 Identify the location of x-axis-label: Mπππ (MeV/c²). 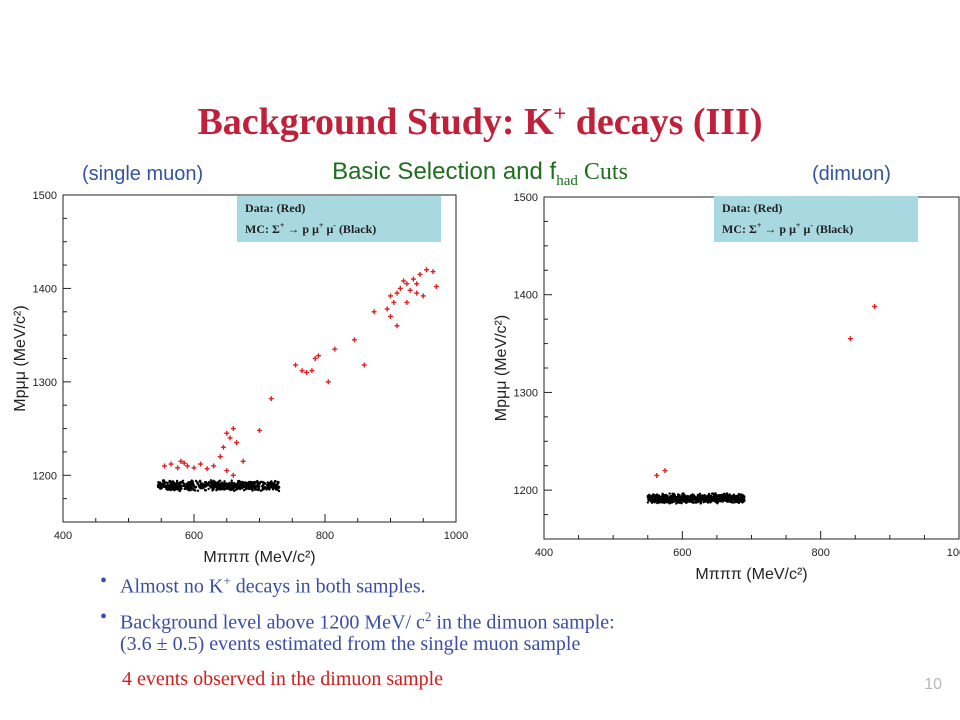
(751, 574).